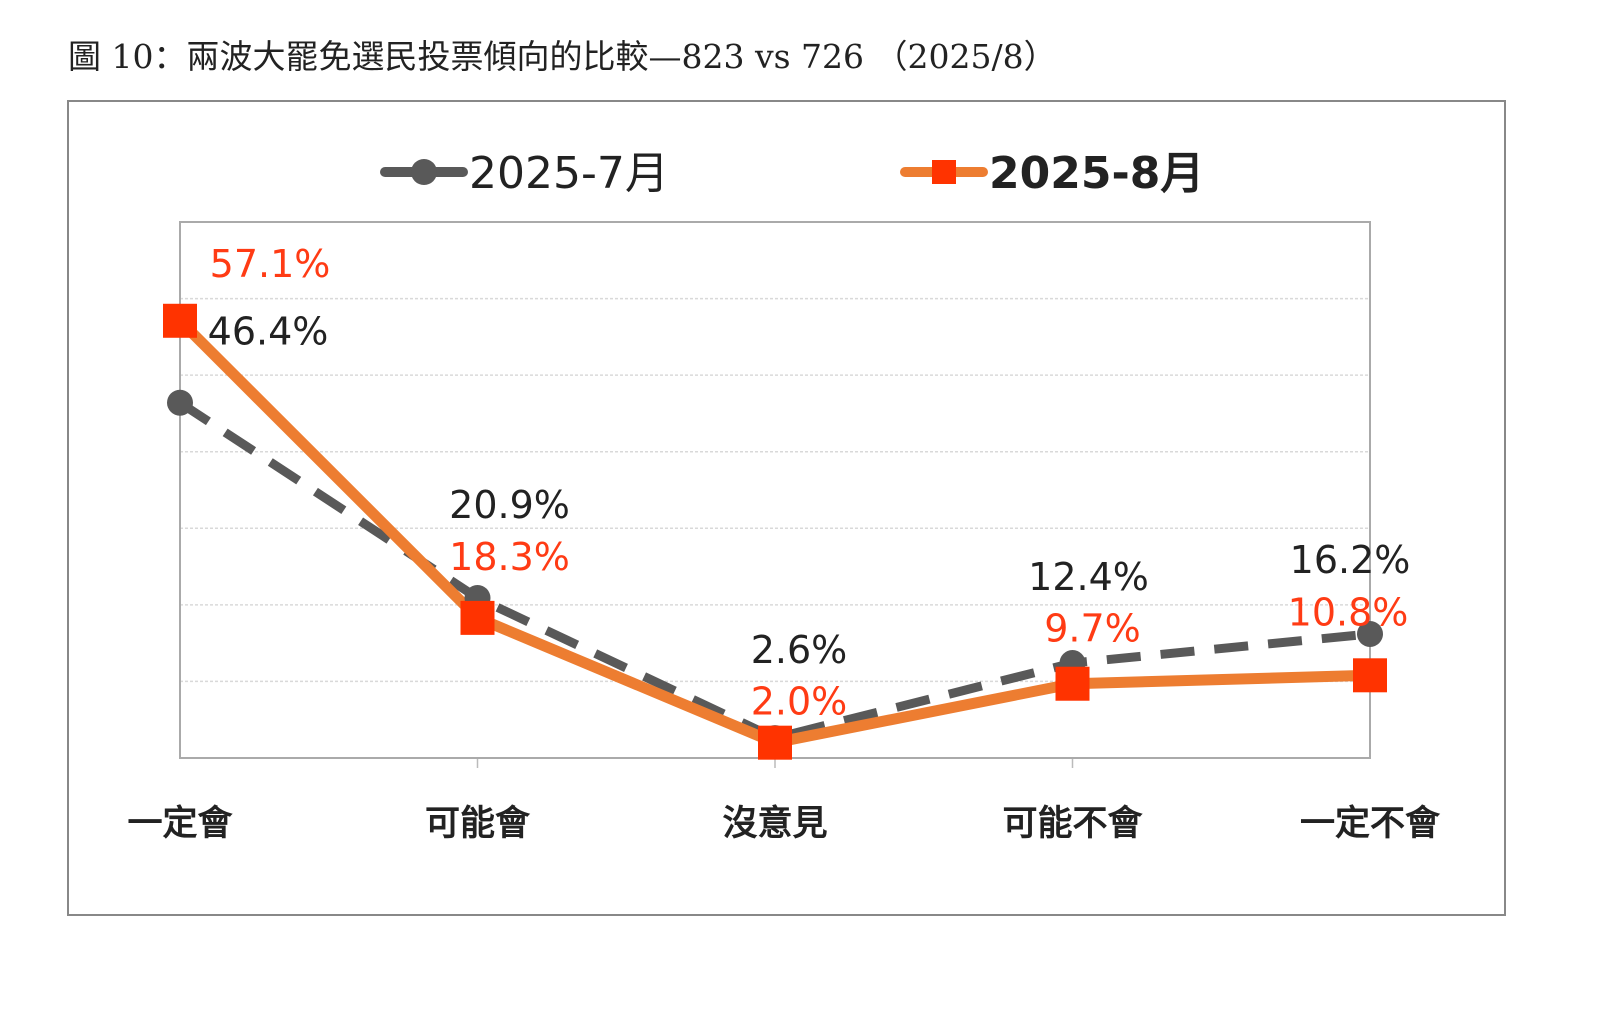 Image resolution: width=1610 pixels, height=1016 pixels. What do you see at coordinates (1348, 612) in the screenshot?
I see `data-label-august: 10.8%` at bounding box center [1348, 612].